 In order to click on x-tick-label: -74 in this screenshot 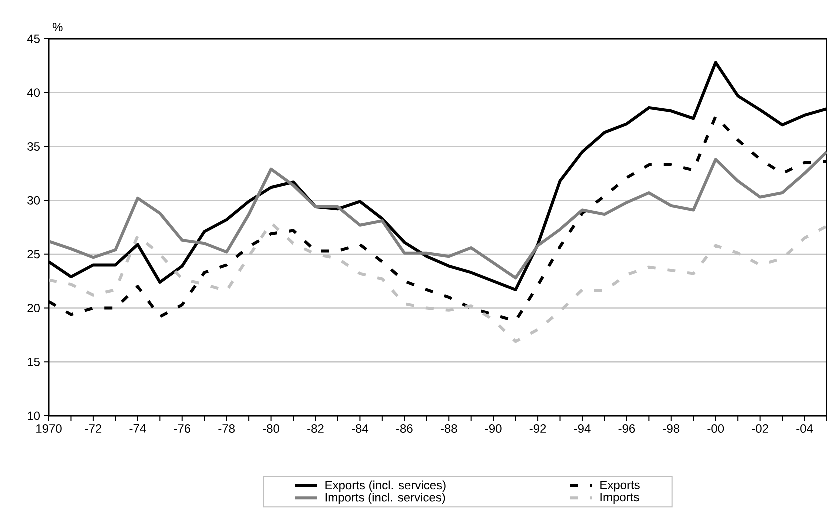, I will do `click(138, 428)`.